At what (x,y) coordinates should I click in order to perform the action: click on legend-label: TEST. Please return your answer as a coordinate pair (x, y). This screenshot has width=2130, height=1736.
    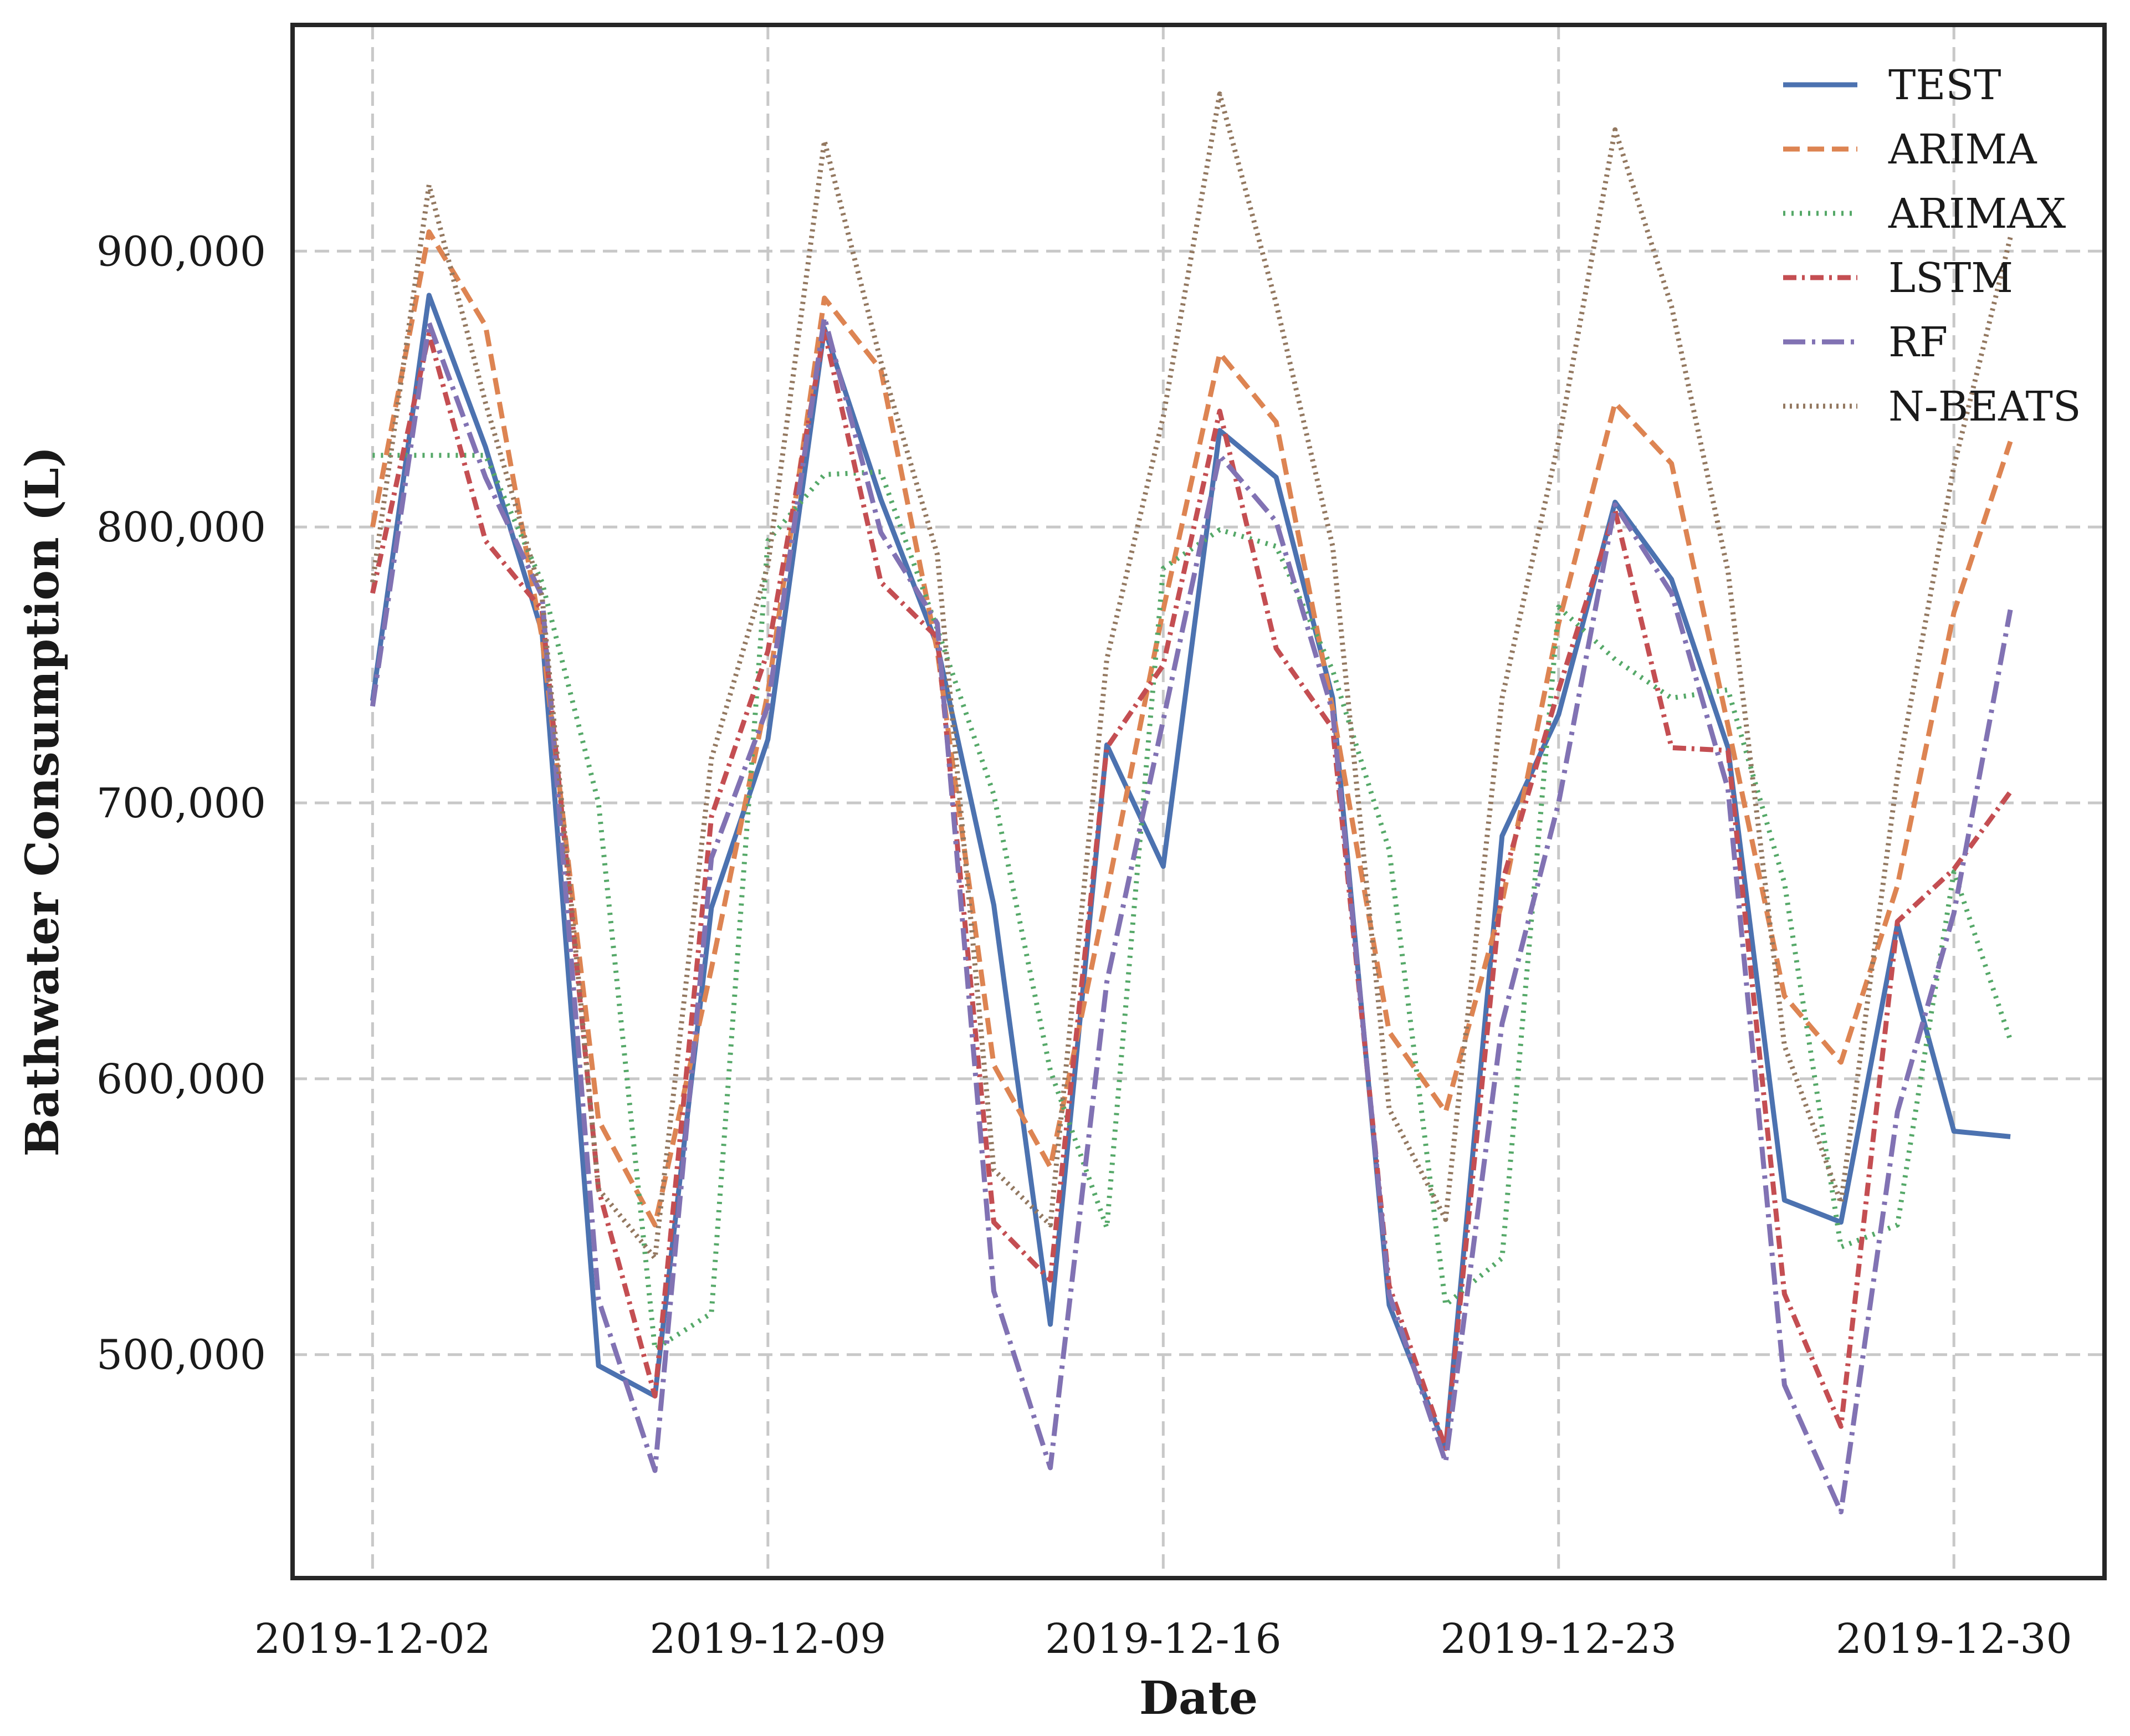
    Looking at the image, I should click on (1944, 85).